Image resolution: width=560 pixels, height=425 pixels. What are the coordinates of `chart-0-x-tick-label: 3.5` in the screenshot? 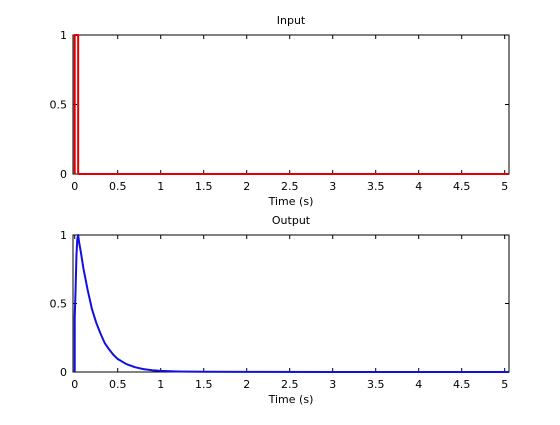 It's located at (376, 186).